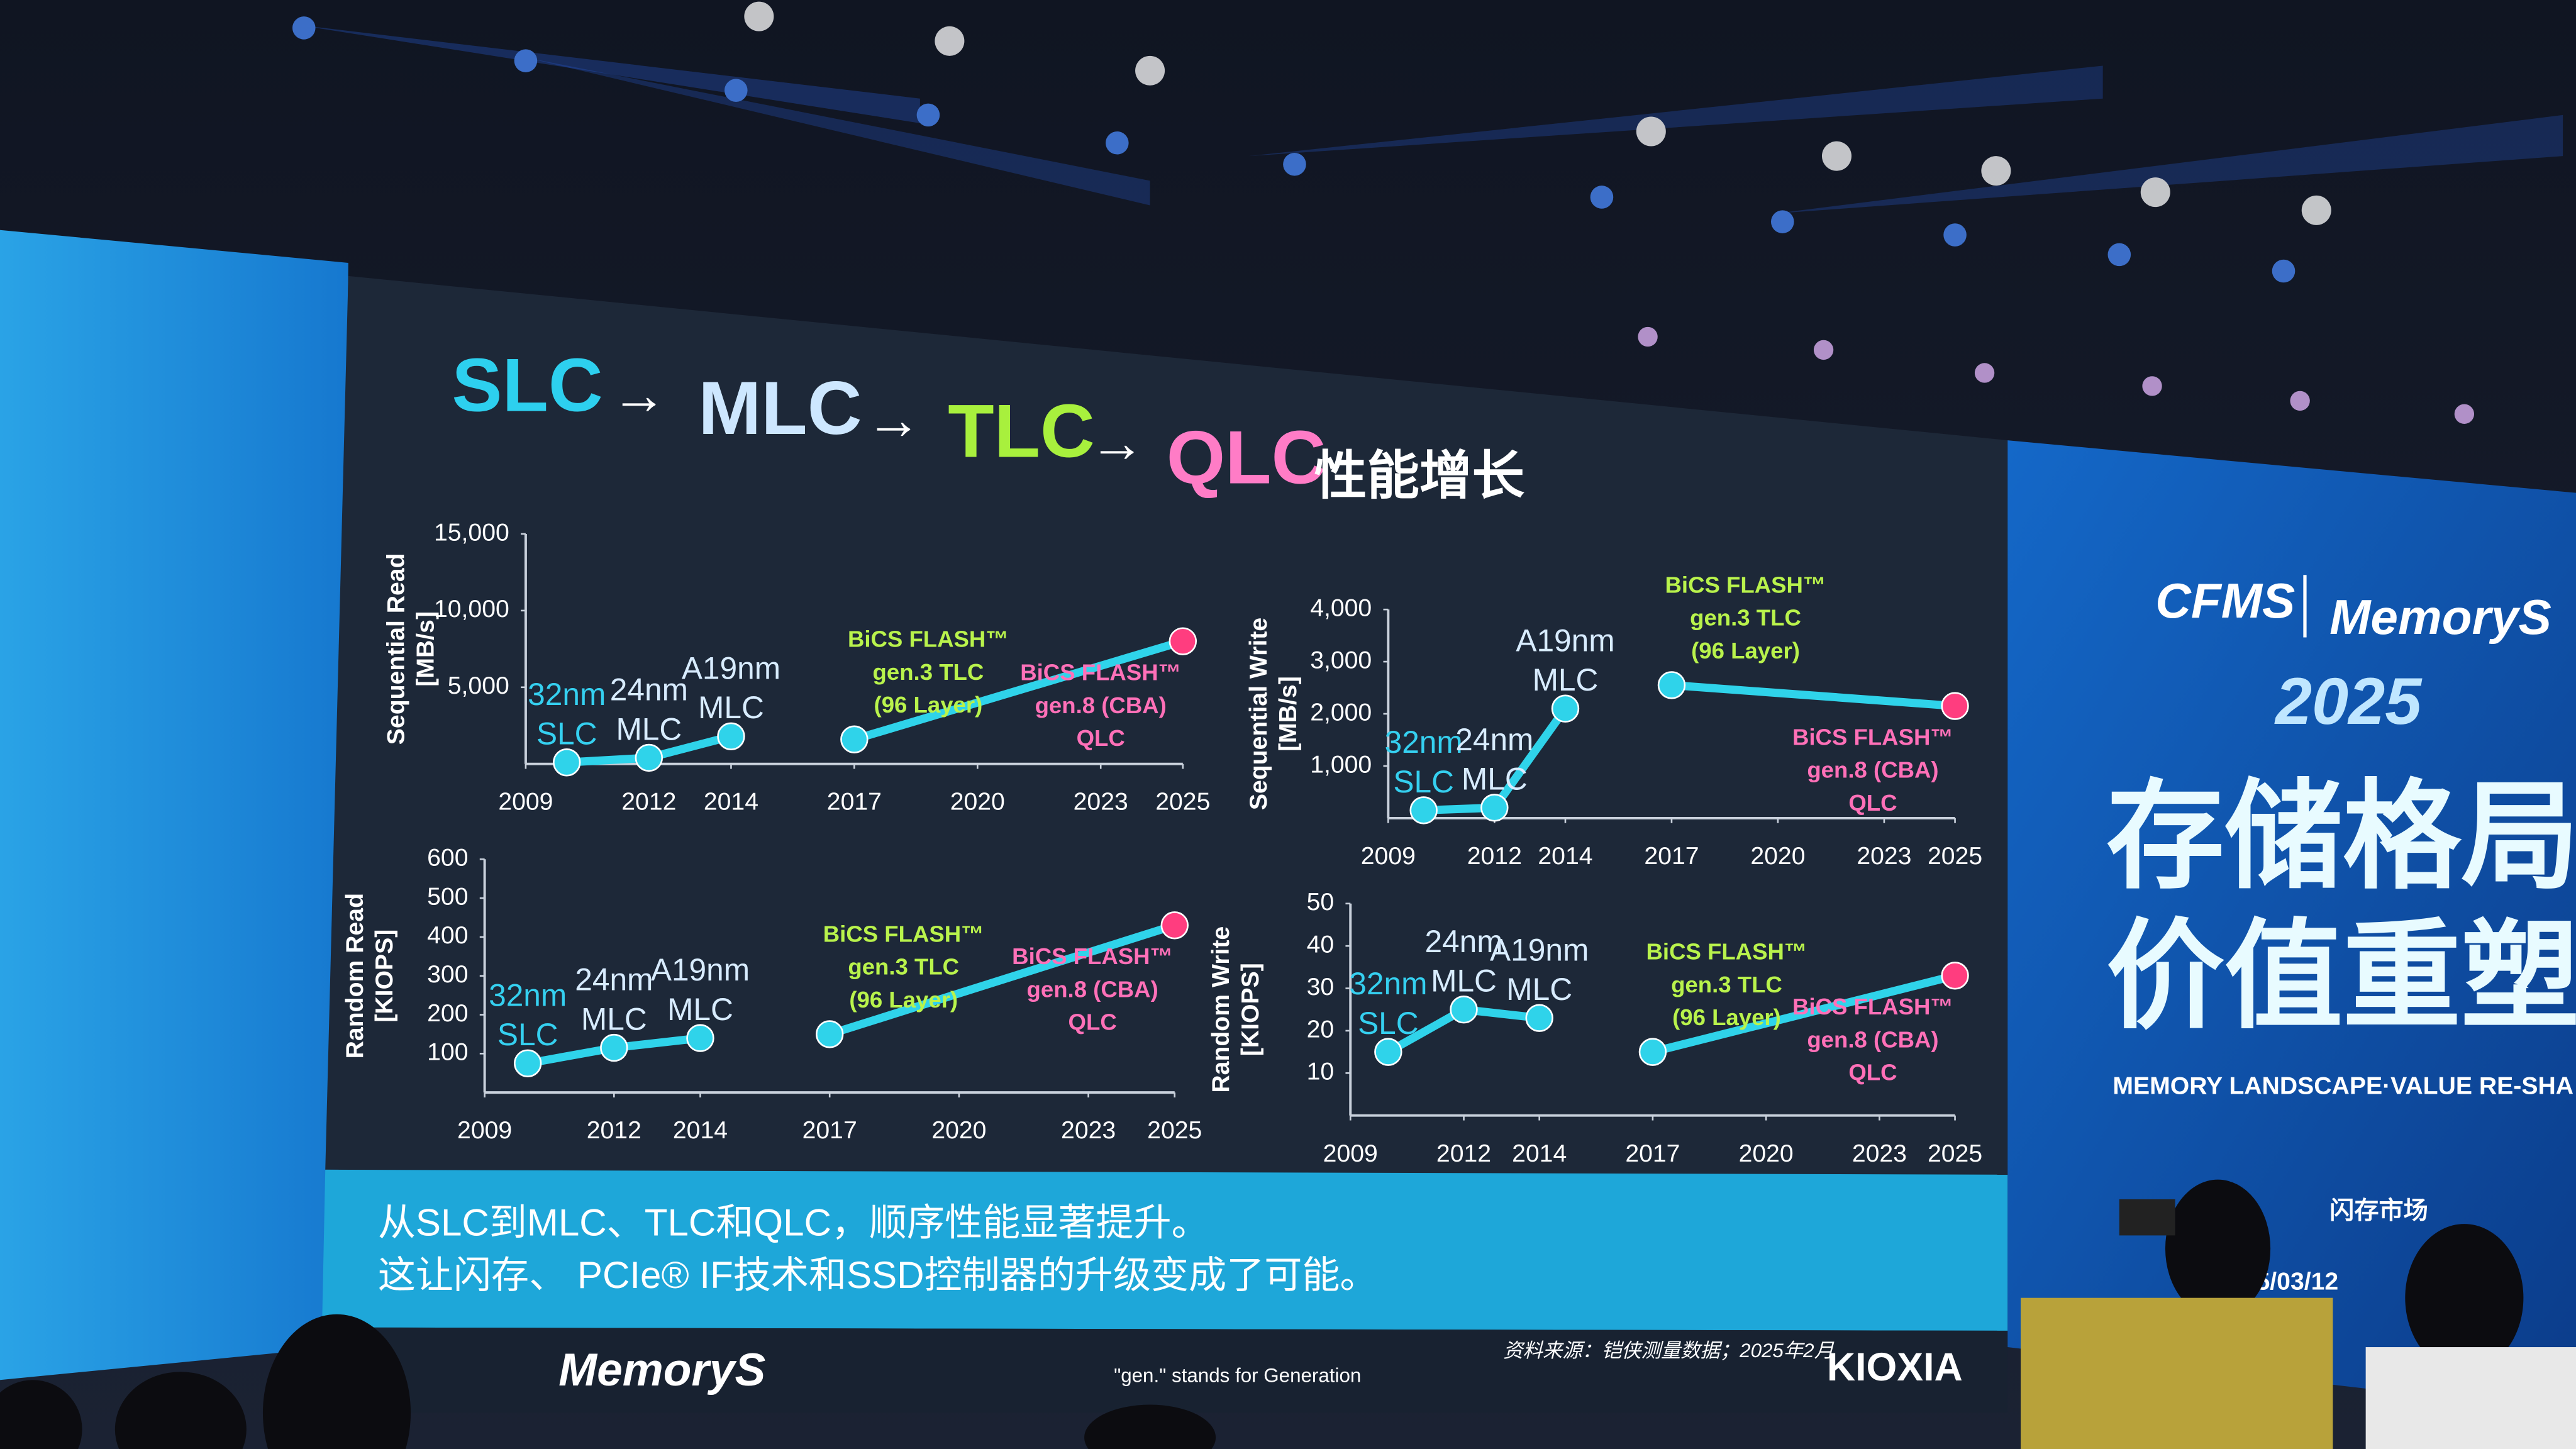 Image resolution: width=2576 pixels, height=1449 pixels. What do you see at coordinates (1182, 802) in the screenshot?
I see `x-tick-label: 2025` at bounding box center [1182, 802].